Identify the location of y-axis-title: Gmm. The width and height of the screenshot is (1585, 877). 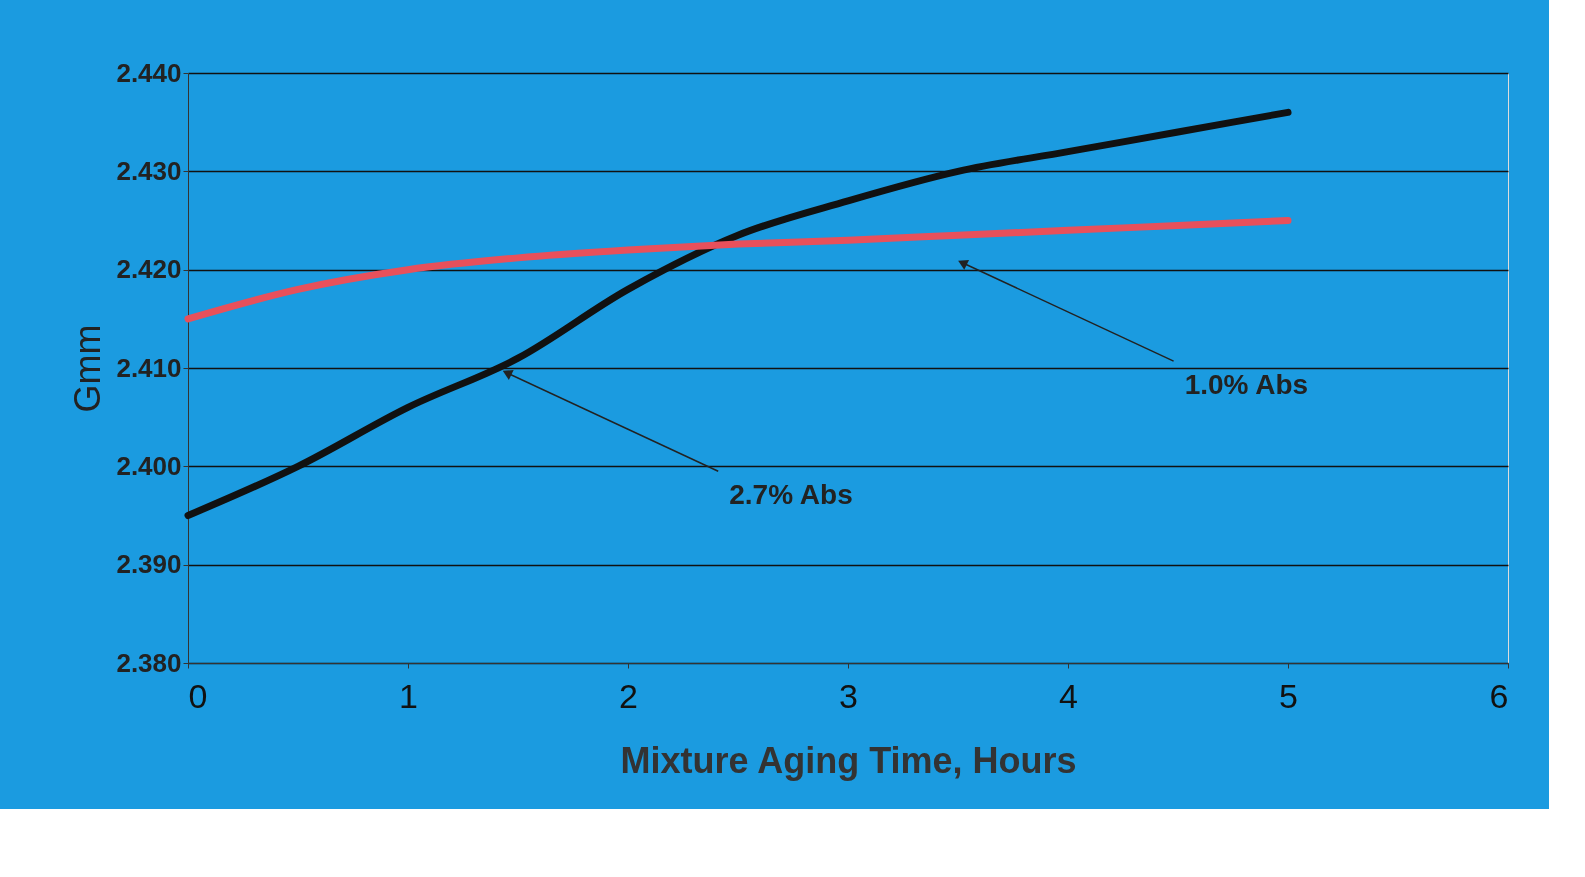
(88, 368).